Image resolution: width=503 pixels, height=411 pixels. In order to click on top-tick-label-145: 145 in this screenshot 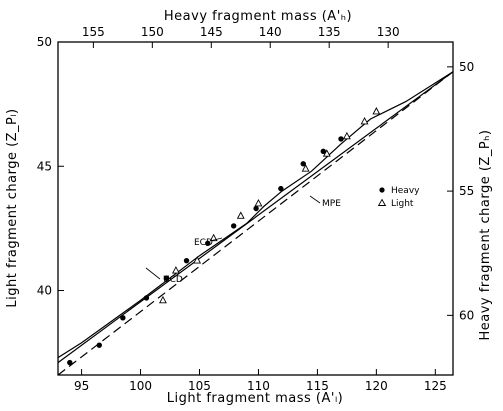, I will do `click(211, 32)`.